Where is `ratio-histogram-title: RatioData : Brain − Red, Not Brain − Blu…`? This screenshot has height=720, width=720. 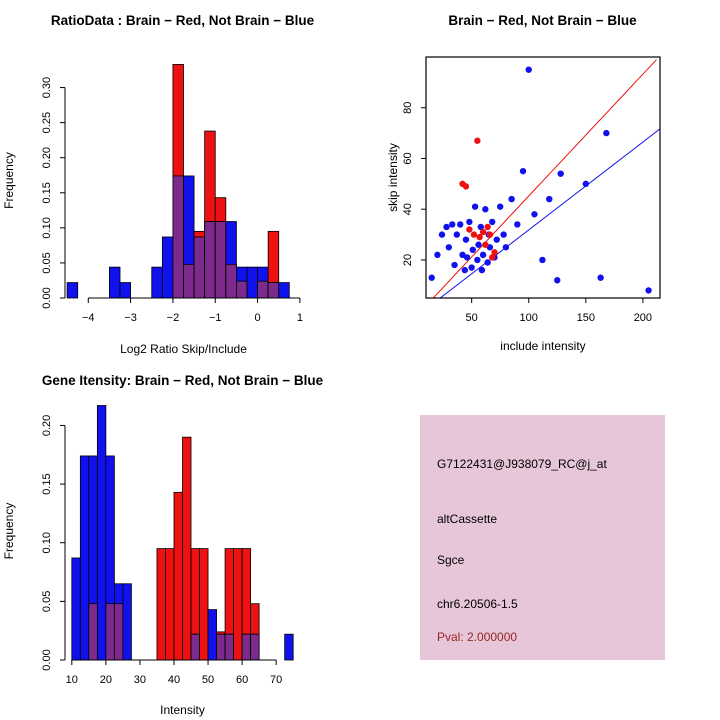
ratio-histogram-title: RatioData : Brain − Red, Not Brain − Blu… is located at coordinates (182, 20).